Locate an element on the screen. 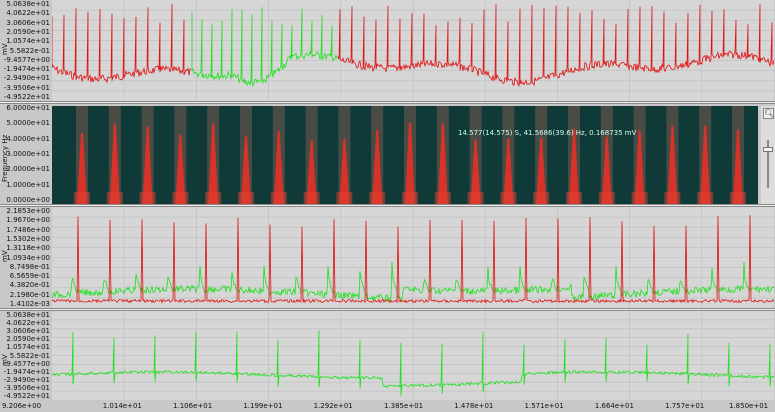 This screenshot has height=412, width=775. y-tick-label: 4.3820e-01 is located at coordinates (29, 285).